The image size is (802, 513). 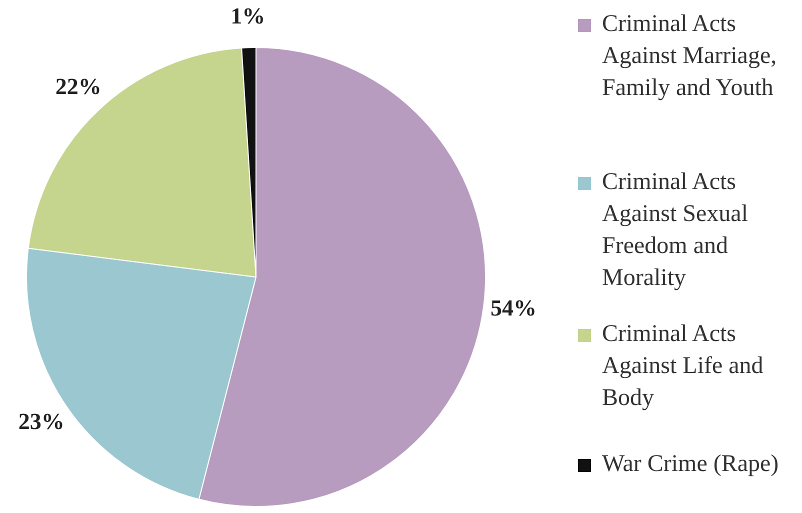 I want to click on data-label: 54%, so click(x=513, y=307).